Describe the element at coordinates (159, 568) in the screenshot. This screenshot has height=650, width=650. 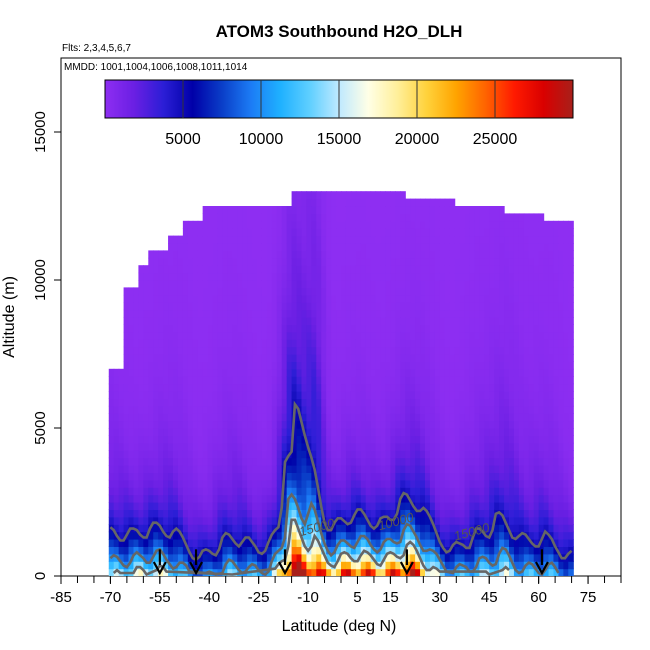
I see `flight-arrow-head` at that location.